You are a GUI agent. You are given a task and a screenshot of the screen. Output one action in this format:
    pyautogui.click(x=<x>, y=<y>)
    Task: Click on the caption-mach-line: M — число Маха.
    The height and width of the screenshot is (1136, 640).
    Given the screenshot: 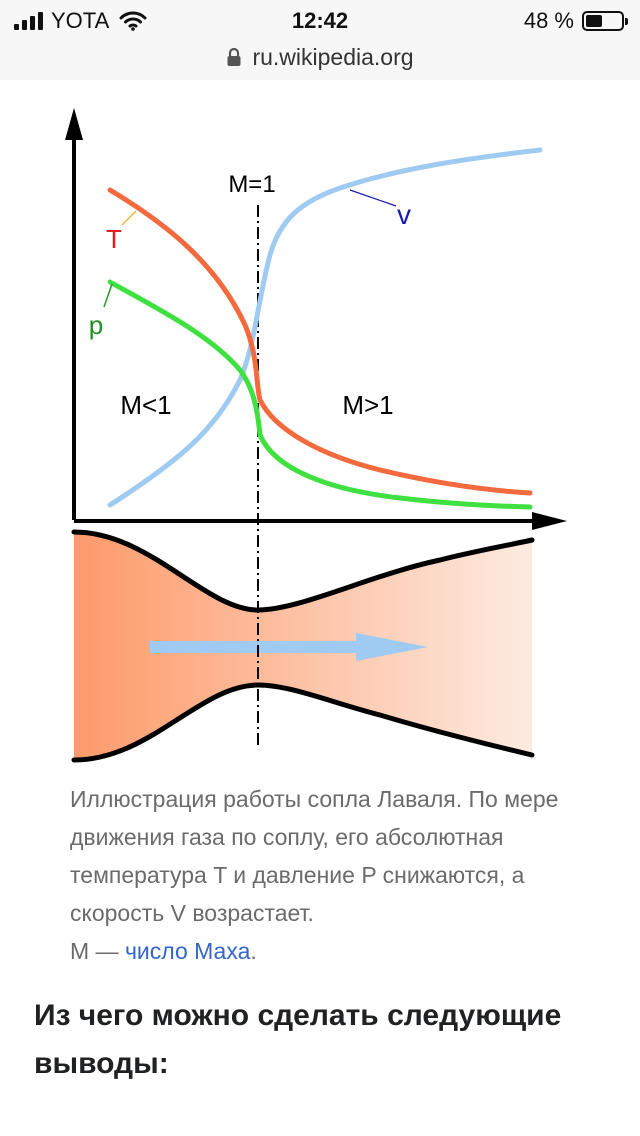 What is the action you would take?
    pyautogui.click(x=340, y=951)
    